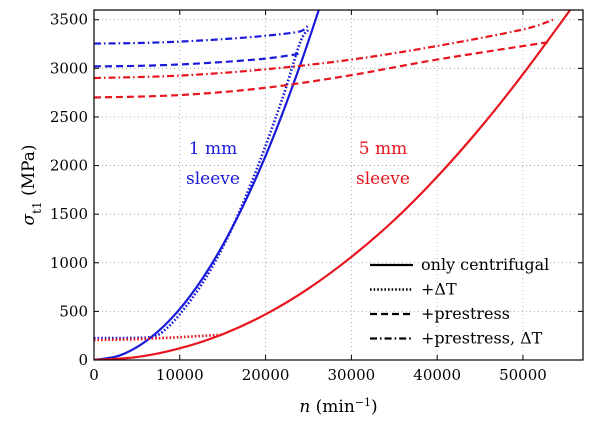 This screenshot has height=426, width=595. Describe the element at coordinates (69, 214) in the screenshot. I see `y-tick-label: 1500` at that location.